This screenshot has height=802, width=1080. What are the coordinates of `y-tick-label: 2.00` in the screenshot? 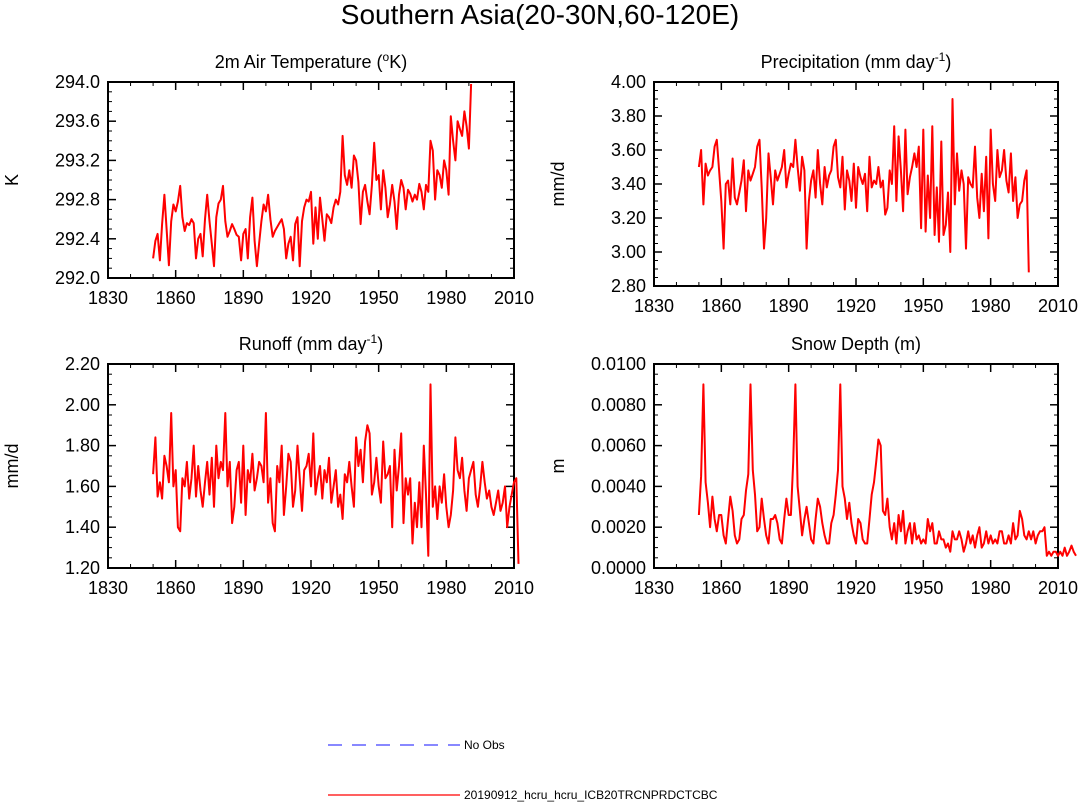 It's located at (82, 405).